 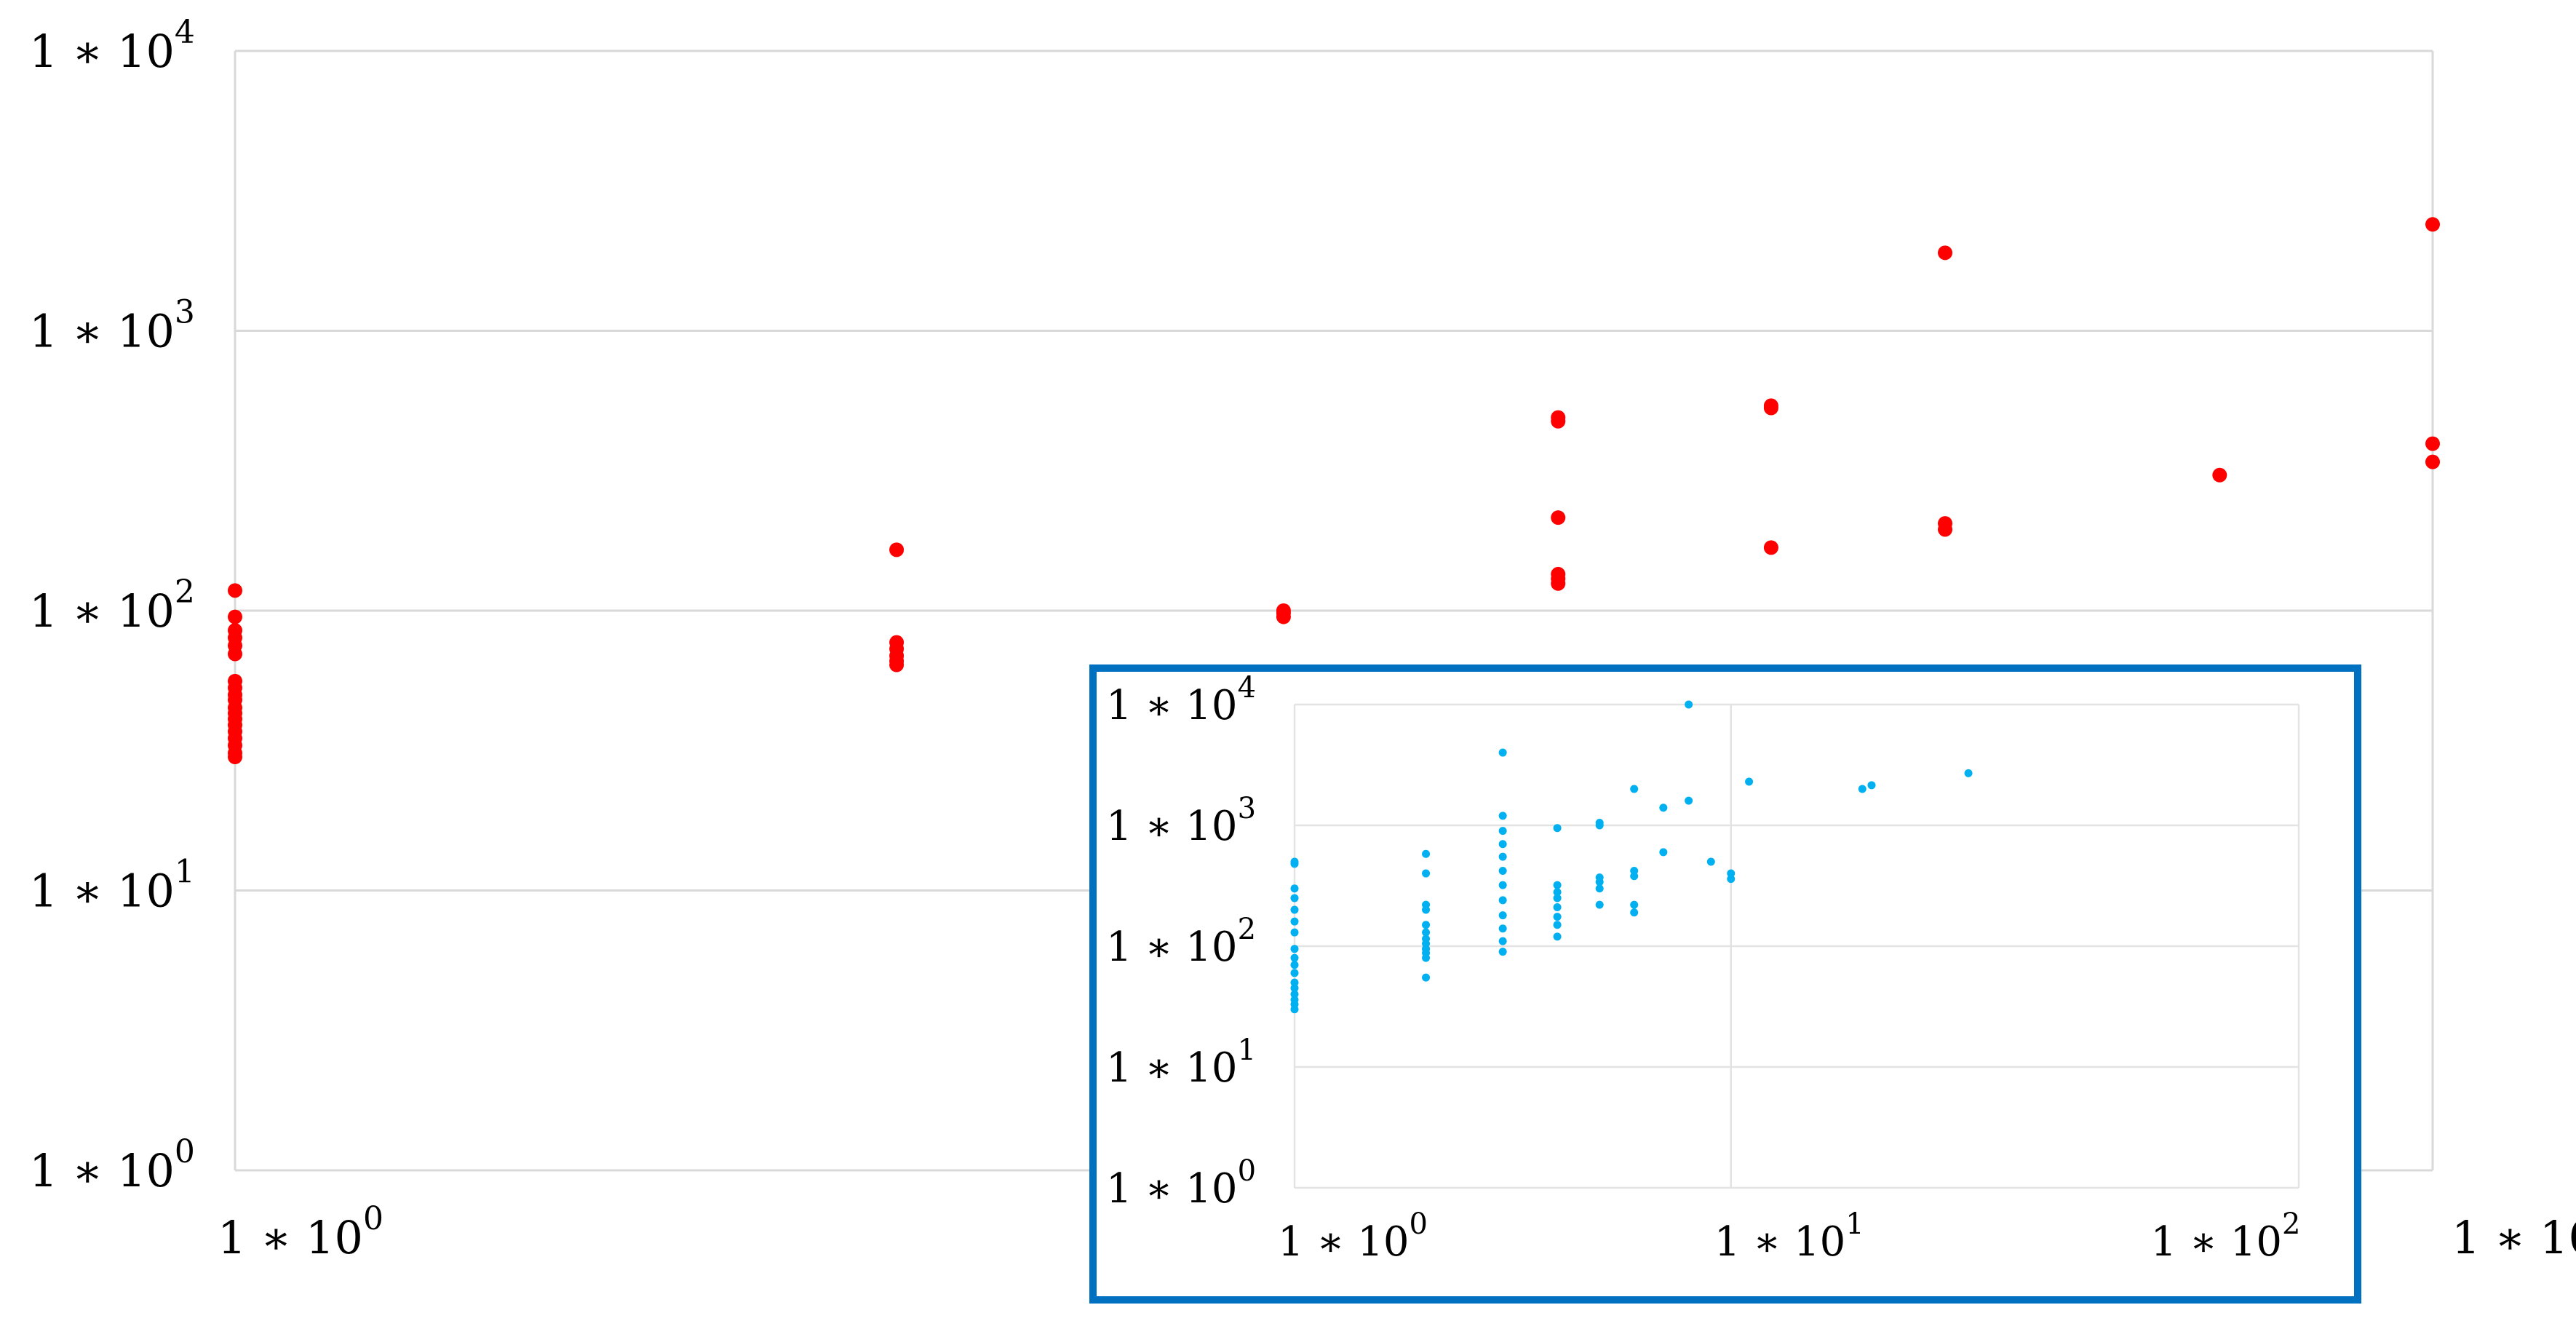 I want to click on main-x-tick-label: 1 ∗ 100, so click(x=300, y=1232).